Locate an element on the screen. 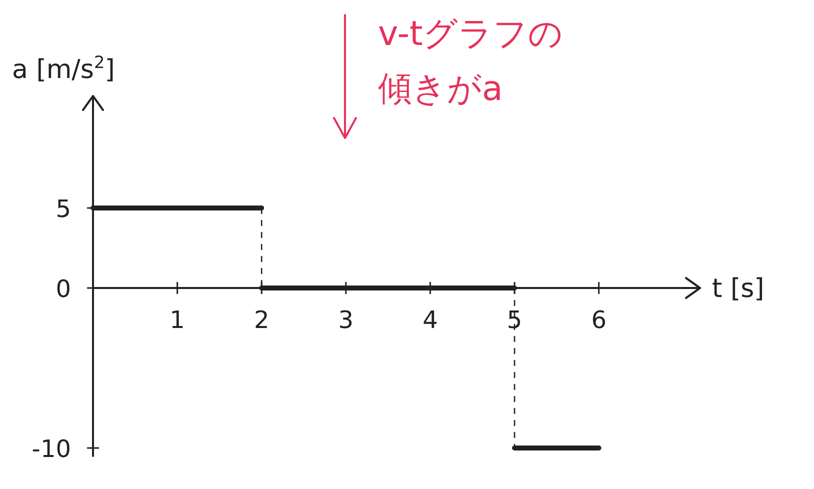  x-tick-label: 3 is located at coordinates (346, 320).